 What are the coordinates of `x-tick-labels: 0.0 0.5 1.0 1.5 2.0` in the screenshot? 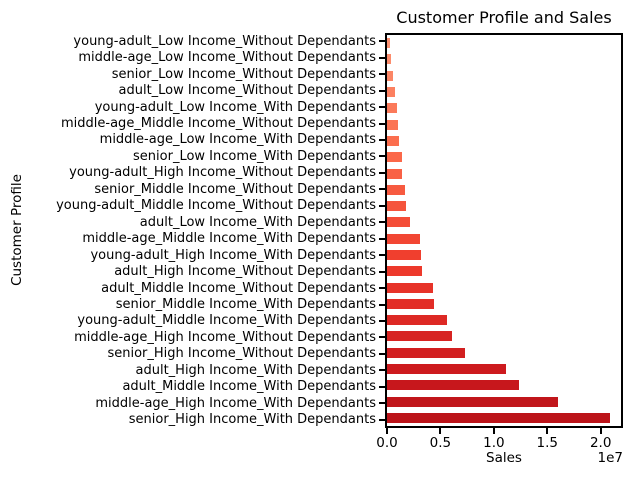 It's located at (498, 443).